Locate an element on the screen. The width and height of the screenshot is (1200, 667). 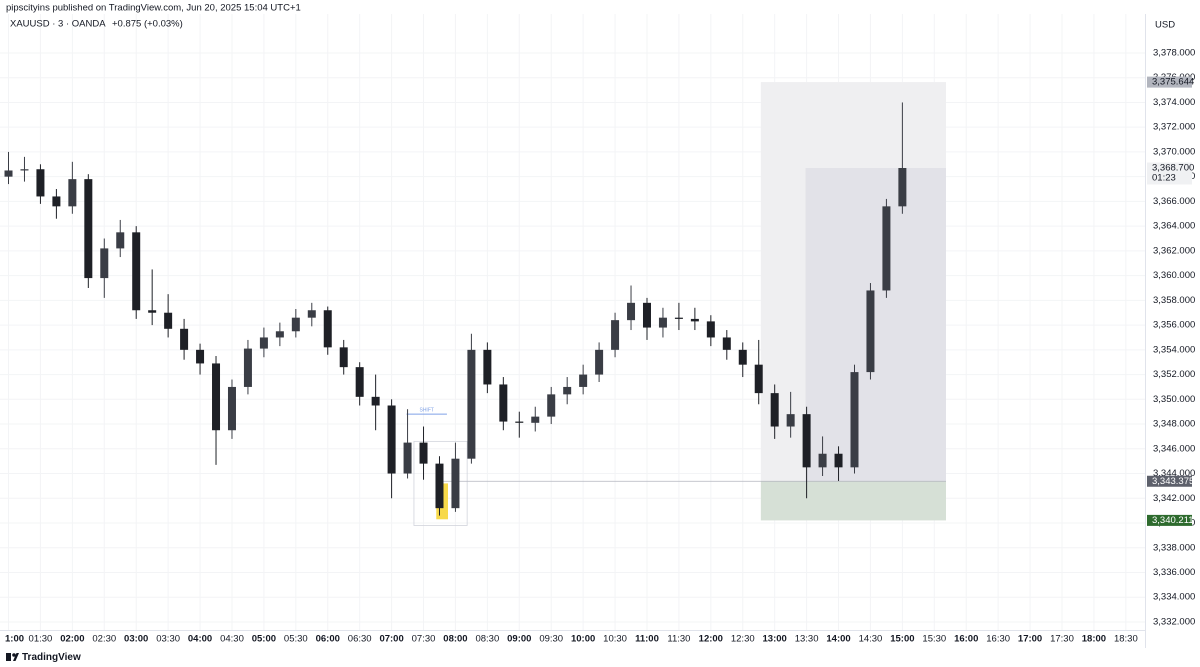
y-tick-label: 3,350.000 is located at coordinates (1174, 399).